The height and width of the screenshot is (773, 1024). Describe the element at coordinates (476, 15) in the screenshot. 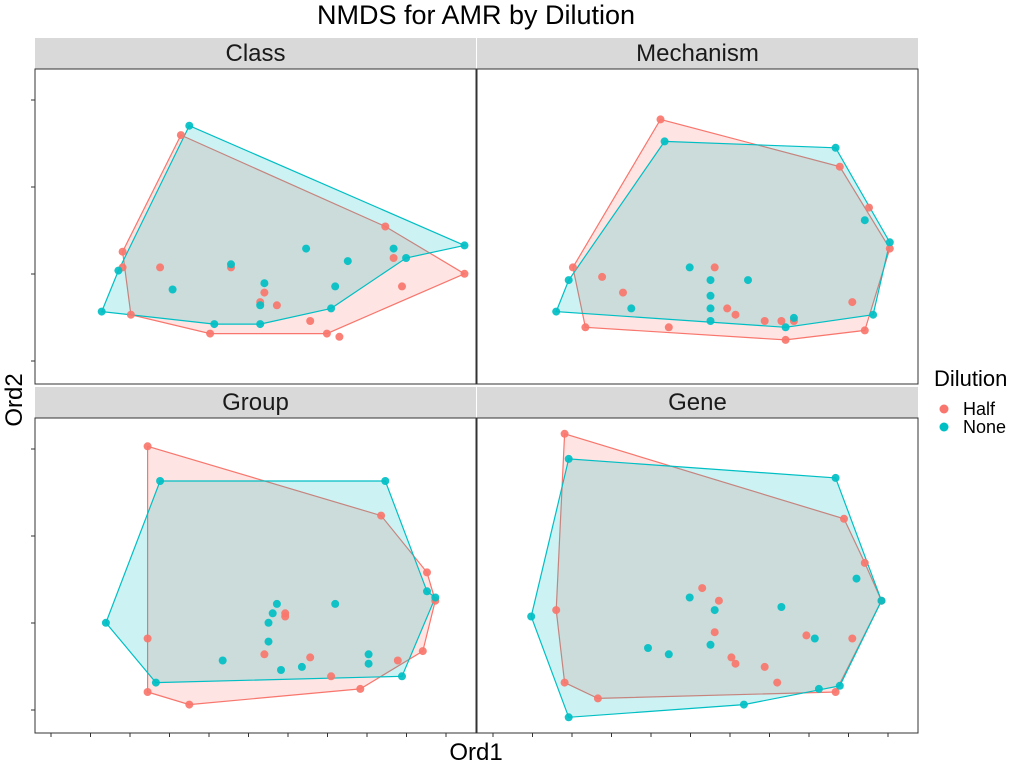

I see `chart-title: NMDS for AMR by Dilution` at that location.